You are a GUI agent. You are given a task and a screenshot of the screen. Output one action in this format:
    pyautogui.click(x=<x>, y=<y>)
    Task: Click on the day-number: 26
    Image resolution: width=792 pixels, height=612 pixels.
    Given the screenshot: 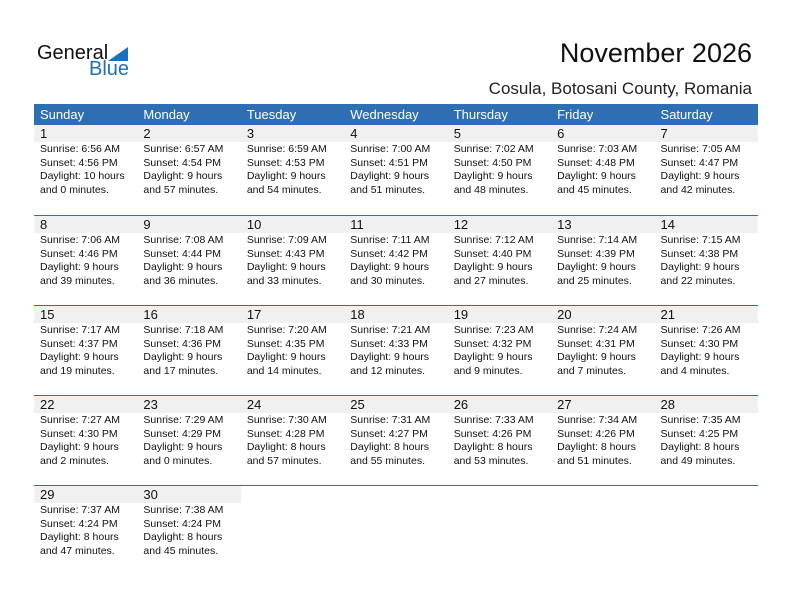 What is the action you would take?
    pyautogui.click(x=499, y=404)
    